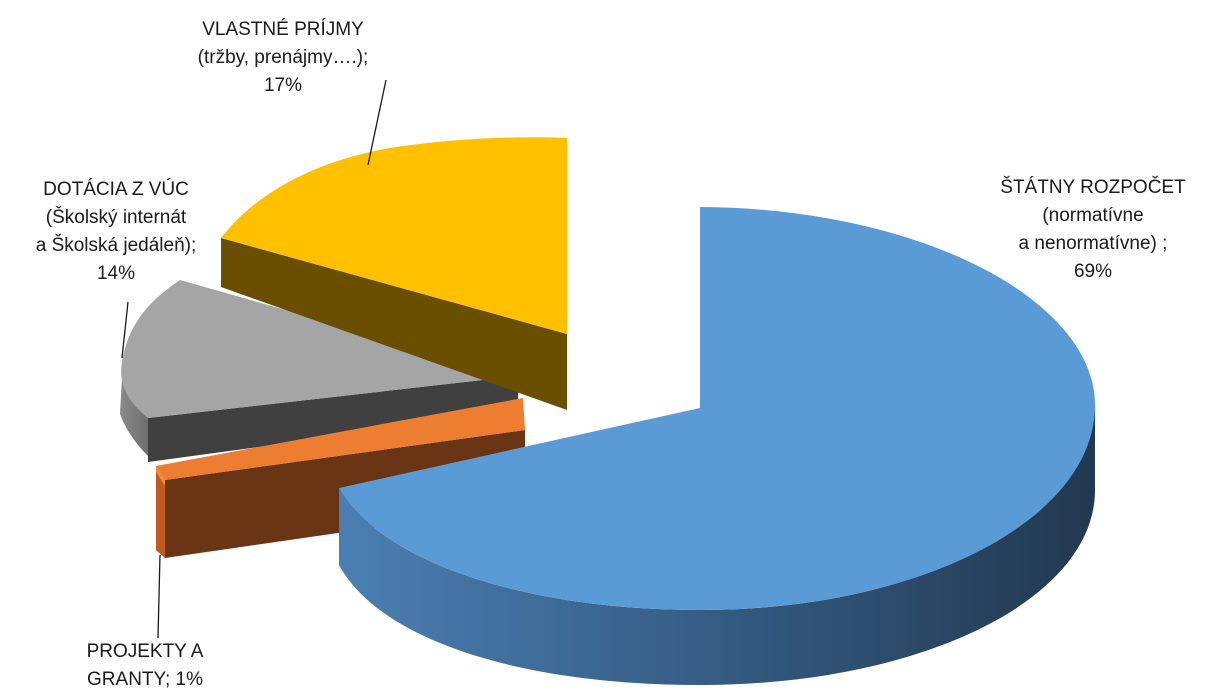 This screenshot has height=695, width=1207. What do you see at coordinates (394, 235) in the screenshot?
I see `slice-vlastne-prijmy-top` at bounding box center [394, 235].